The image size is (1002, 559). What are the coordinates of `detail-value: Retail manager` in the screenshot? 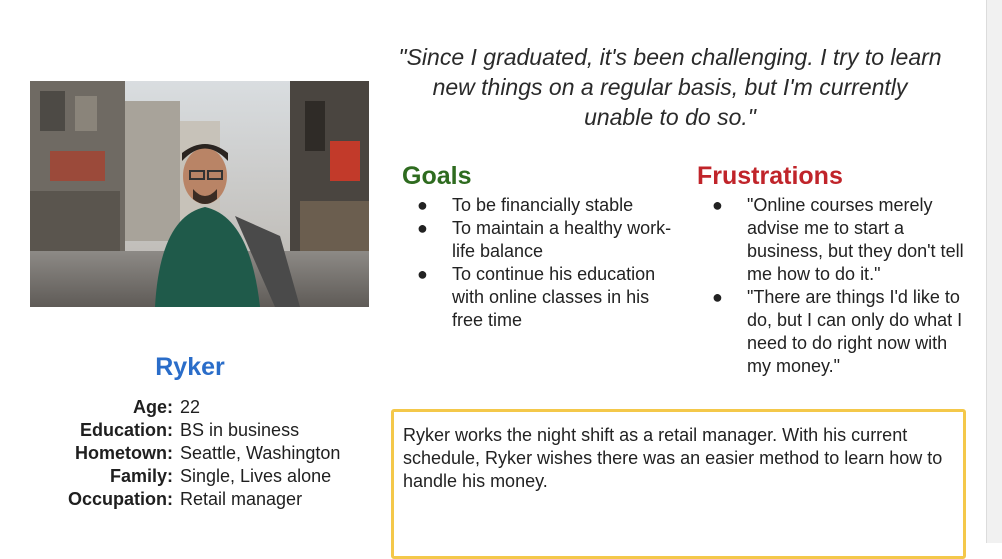 It's located at (241, 499).